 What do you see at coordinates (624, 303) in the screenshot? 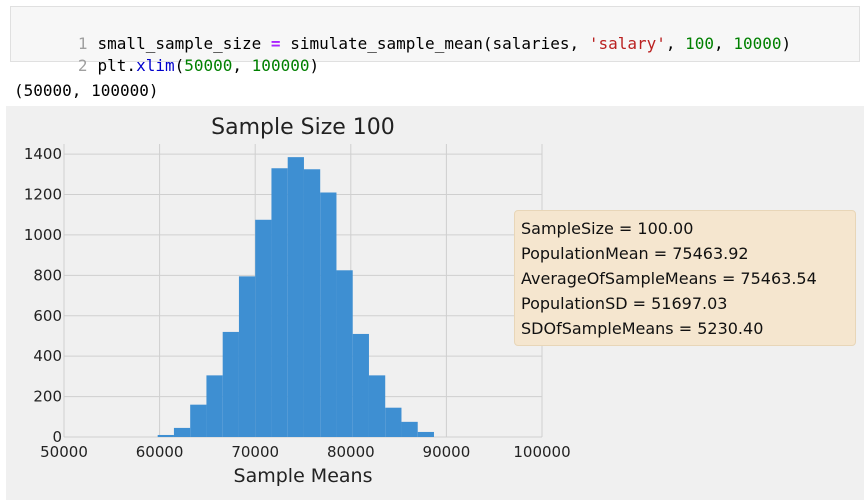
I see `annotation-population-sd: PopulationSD = 51697.03` at bounding box center [624, 303].